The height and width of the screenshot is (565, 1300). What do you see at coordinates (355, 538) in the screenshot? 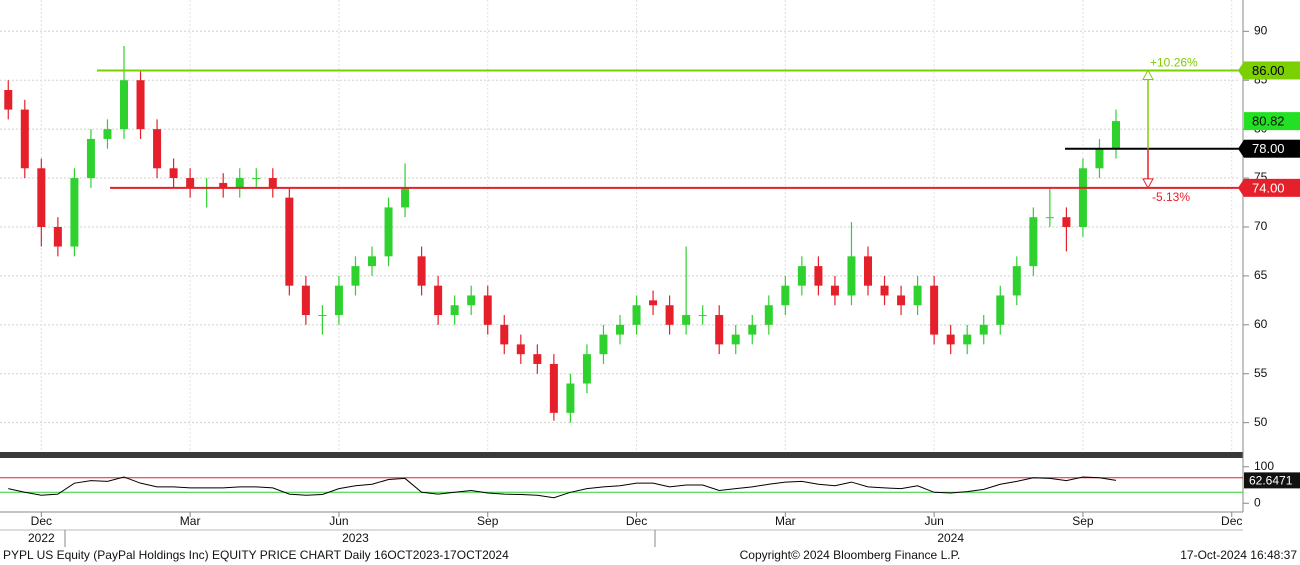
I see `year-label: 2023` at bounding box center [355, 538].